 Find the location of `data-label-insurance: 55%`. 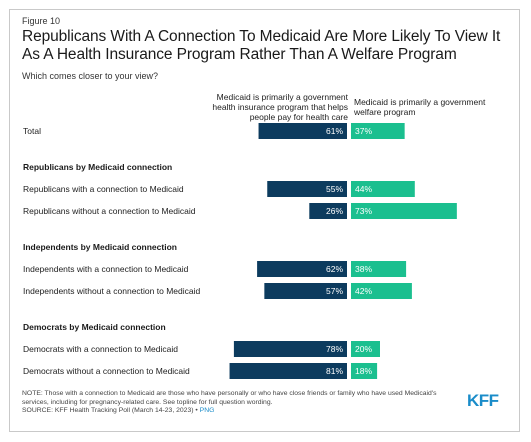

data-label-insurance: 55% is located at coordinates (334, 189).